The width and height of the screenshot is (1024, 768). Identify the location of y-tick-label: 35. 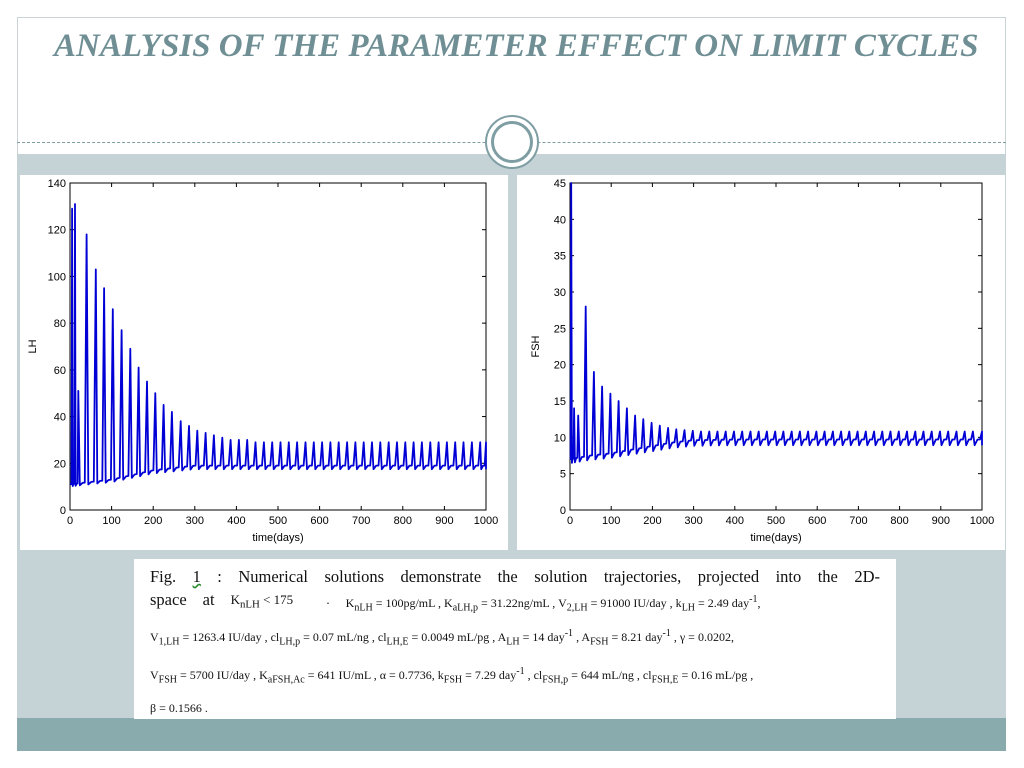
(560, 257).